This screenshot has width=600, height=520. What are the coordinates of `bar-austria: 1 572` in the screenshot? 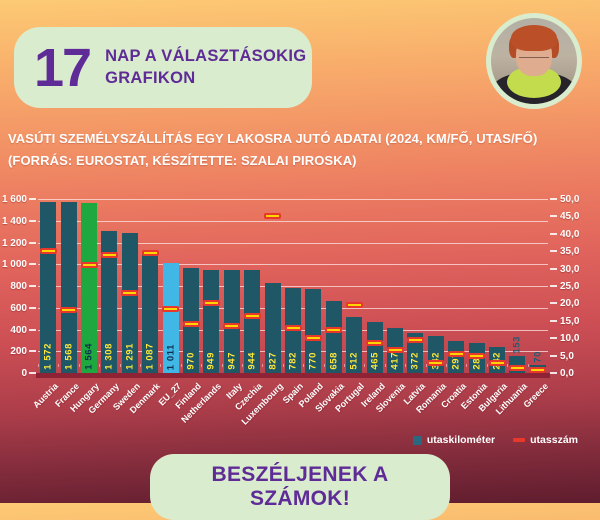 It's located at (48, 287).